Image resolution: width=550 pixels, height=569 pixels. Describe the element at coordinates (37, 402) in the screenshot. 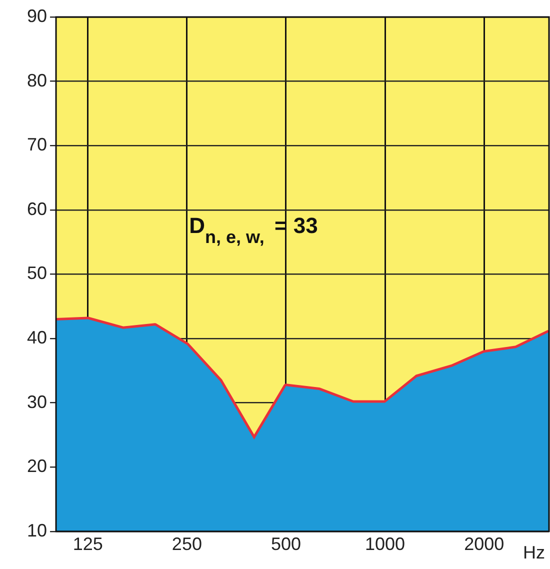

I see `y-tick-label: 30` at that location.